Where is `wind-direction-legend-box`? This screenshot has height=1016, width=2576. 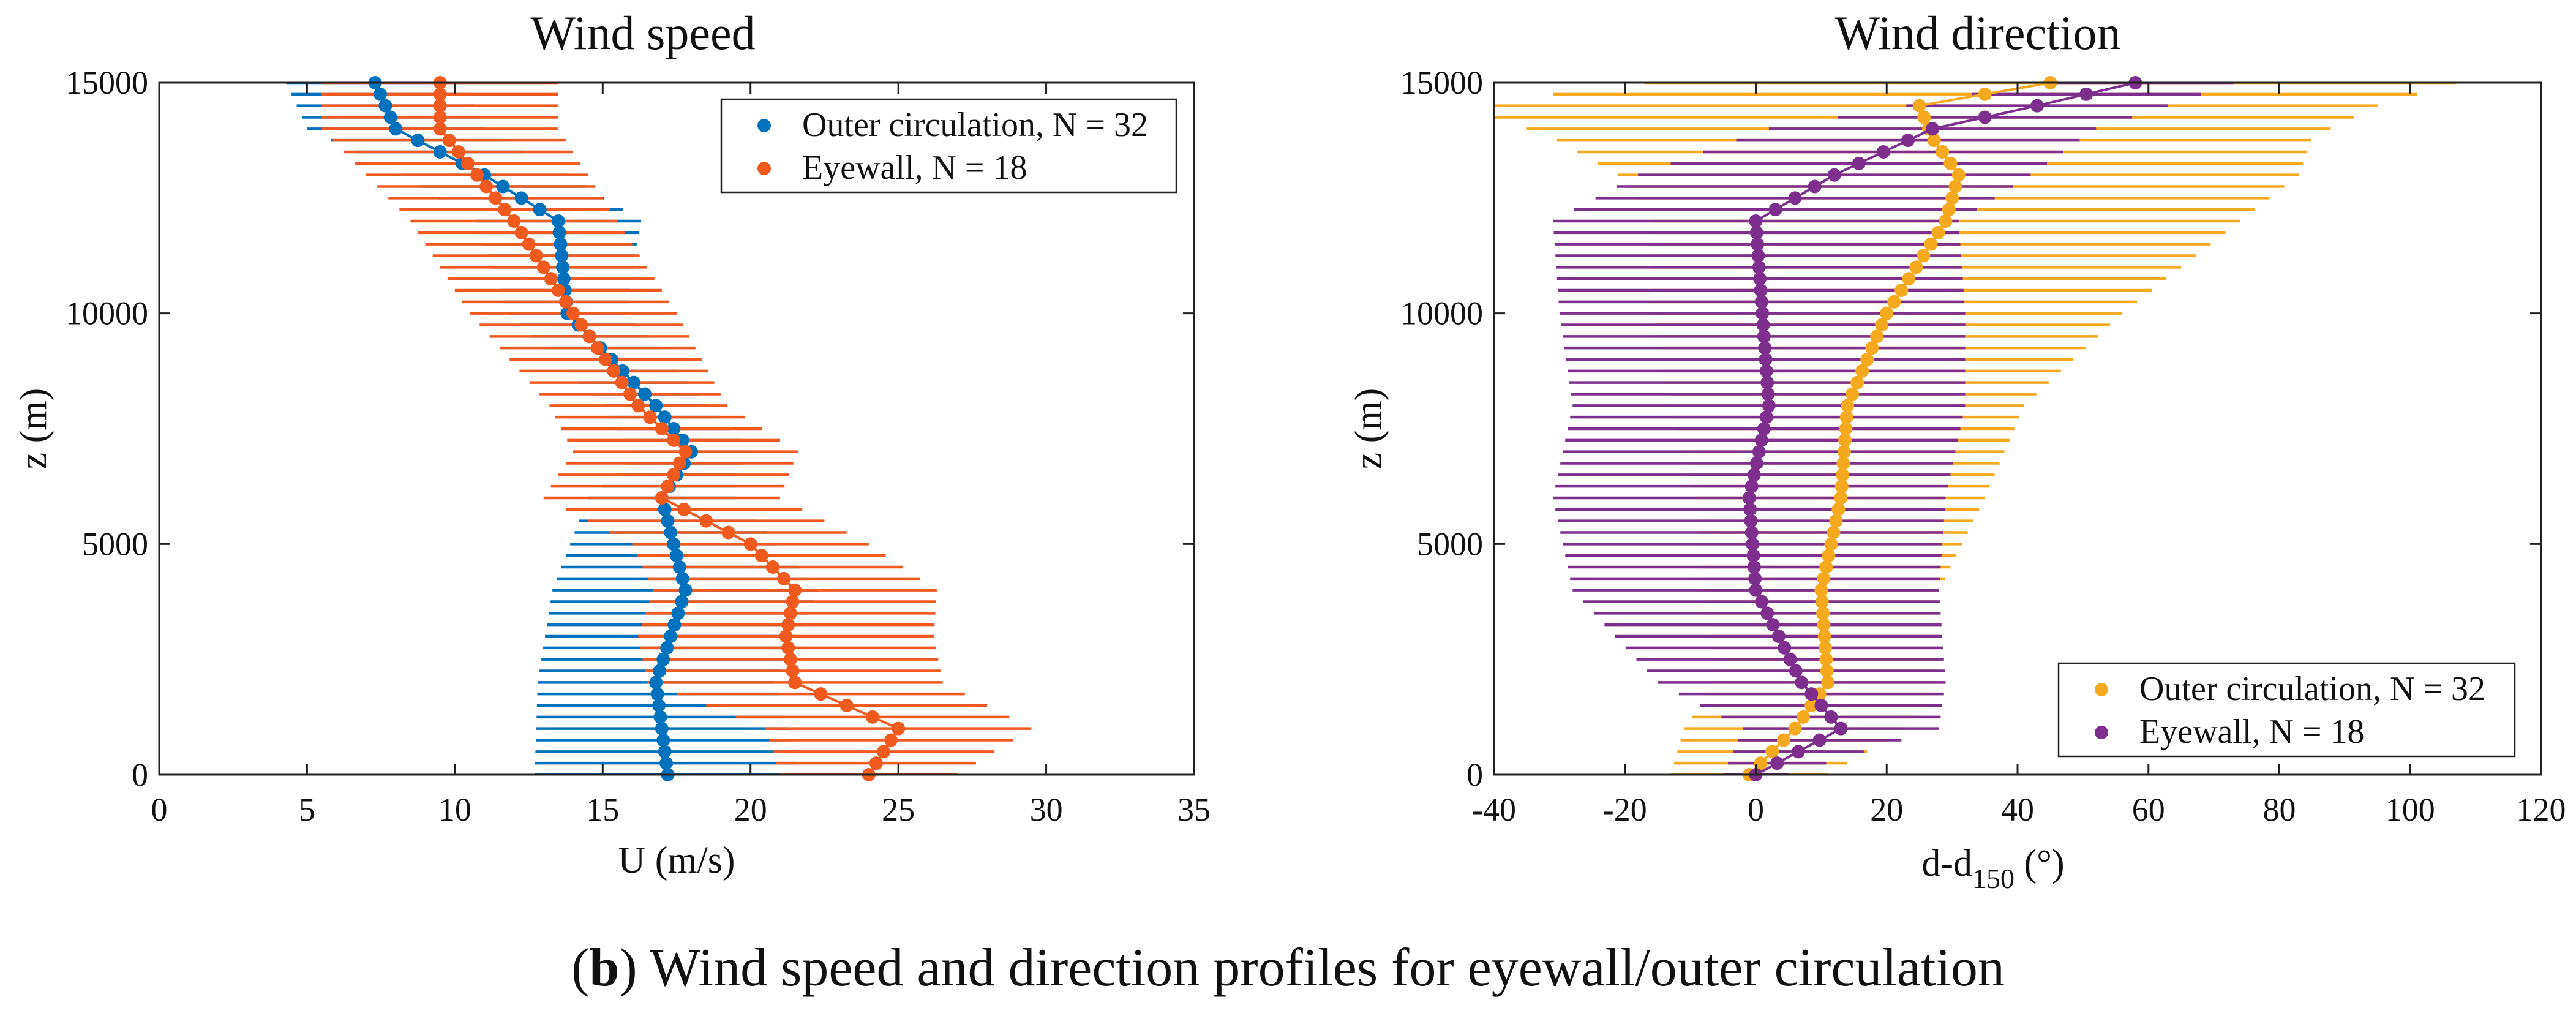 wind-direction-legend-box is located at coordinates (2286, 710).